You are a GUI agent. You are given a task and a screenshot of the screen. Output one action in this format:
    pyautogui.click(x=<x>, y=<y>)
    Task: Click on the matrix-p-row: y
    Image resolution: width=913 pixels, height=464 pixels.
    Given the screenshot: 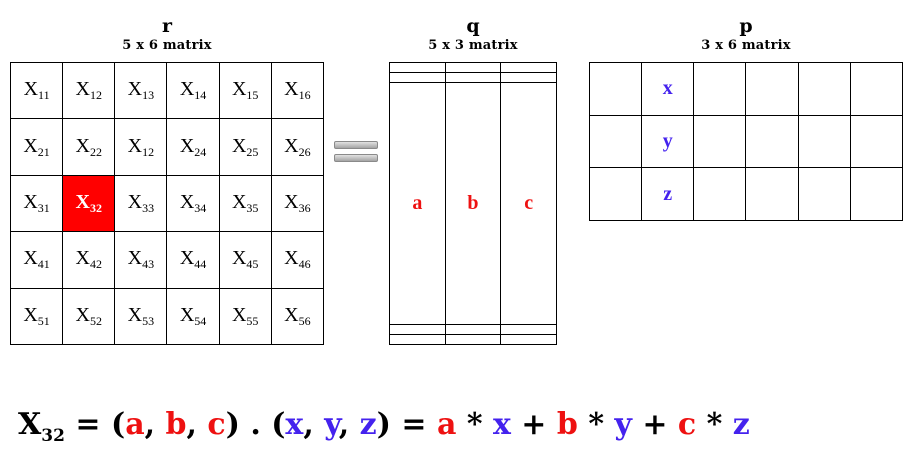 What is the action you would take?
    pyautogui.click(x=746, y=141)
    